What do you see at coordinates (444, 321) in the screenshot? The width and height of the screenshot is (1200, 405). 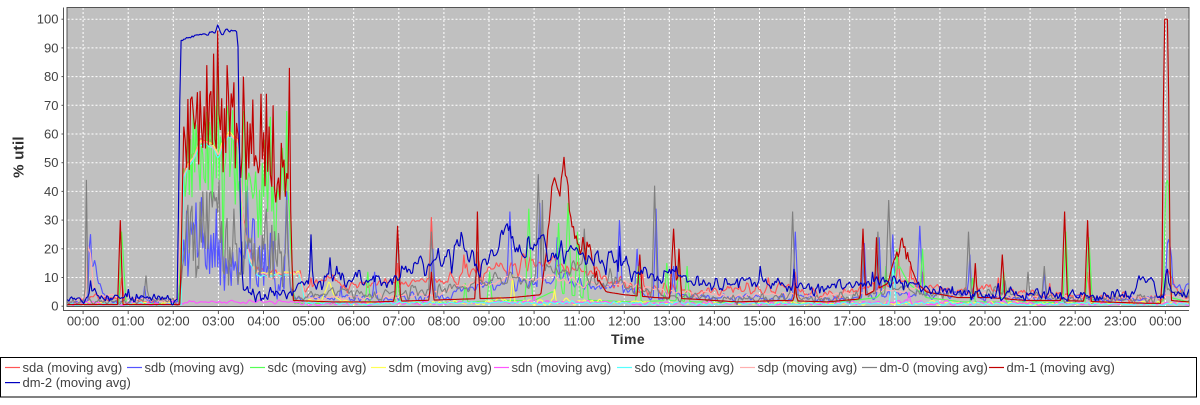 I see `svg-text: 08:00` at bounding box center [444, 321].